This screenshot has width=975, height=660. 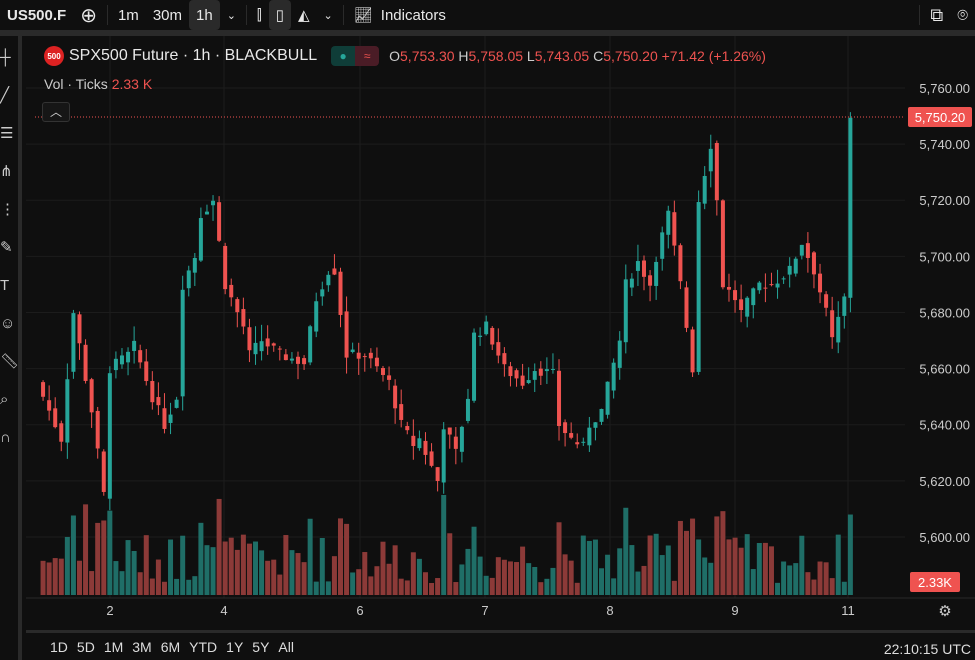 I want to click on market-status: ● ≈, so click(x=355, y=56).